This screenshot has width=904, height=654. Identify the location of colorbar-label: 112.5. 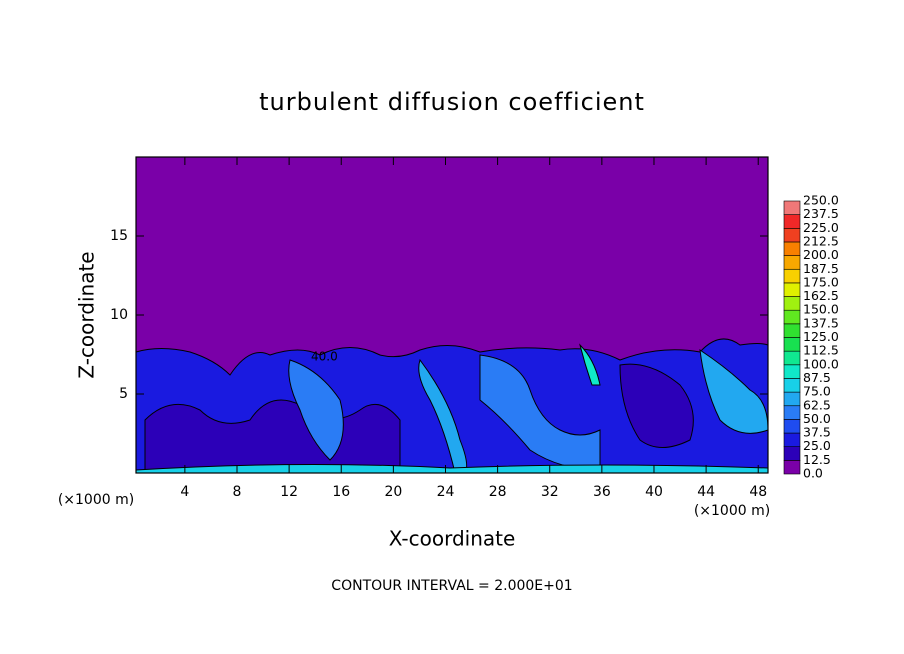
(821, 350).